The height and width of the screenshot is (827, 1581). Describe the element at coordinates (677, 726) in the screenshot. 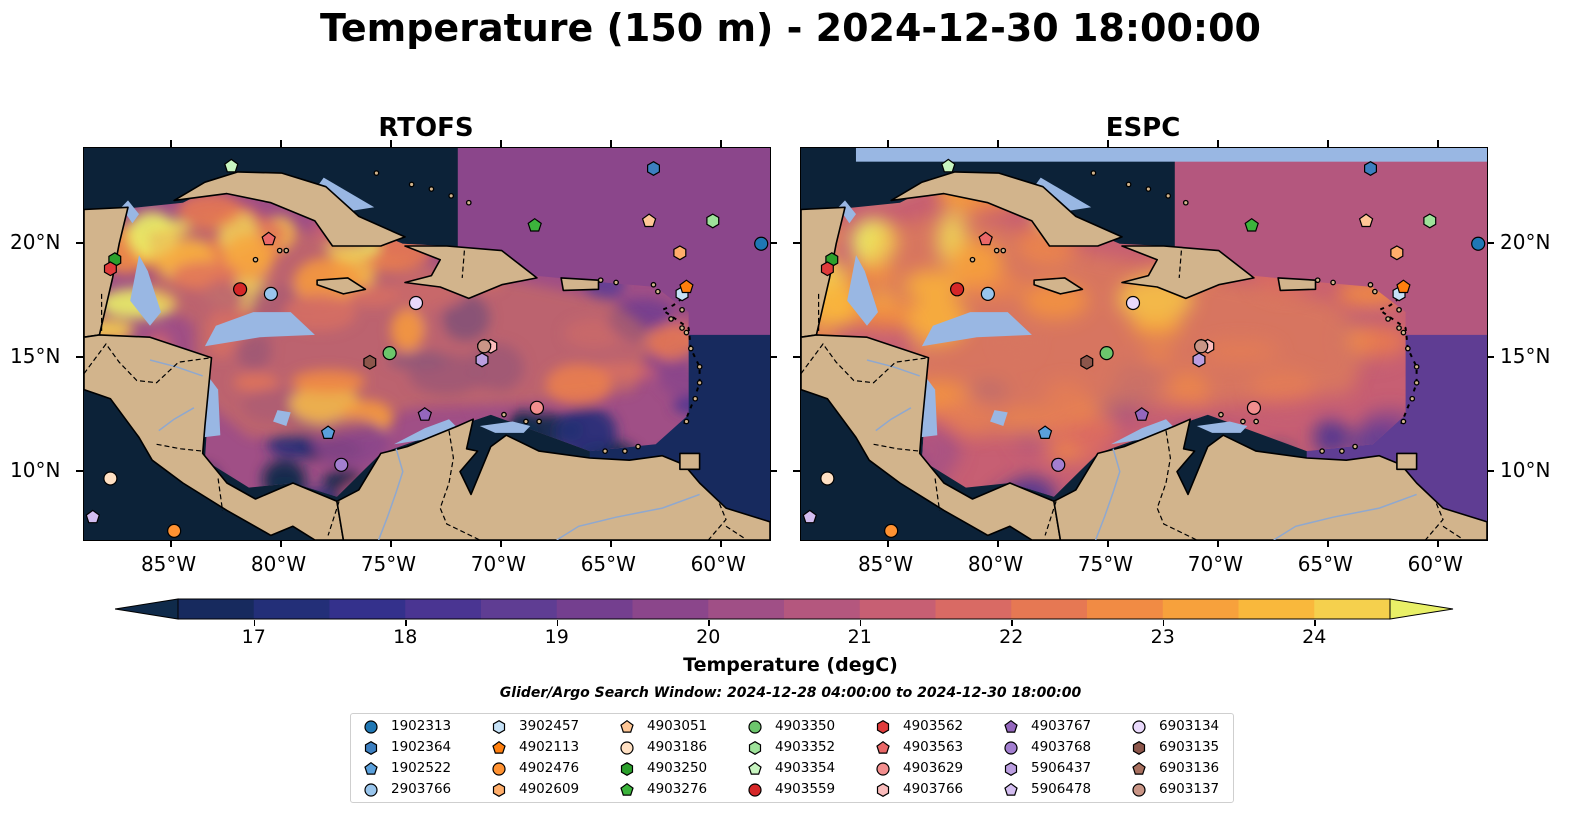

I see `legend-label: 4903051` at that location.